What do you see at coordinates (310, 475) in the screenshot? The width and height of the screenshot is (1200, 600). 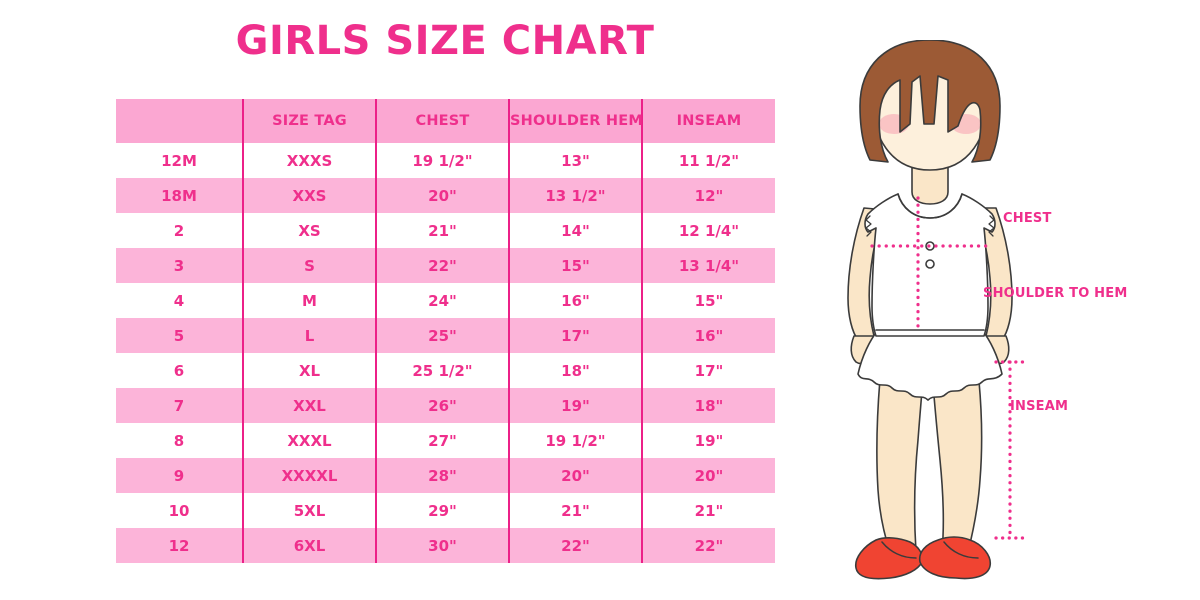 I see `cell-size-tag: XXXXL` at bounding box center [310, 475].